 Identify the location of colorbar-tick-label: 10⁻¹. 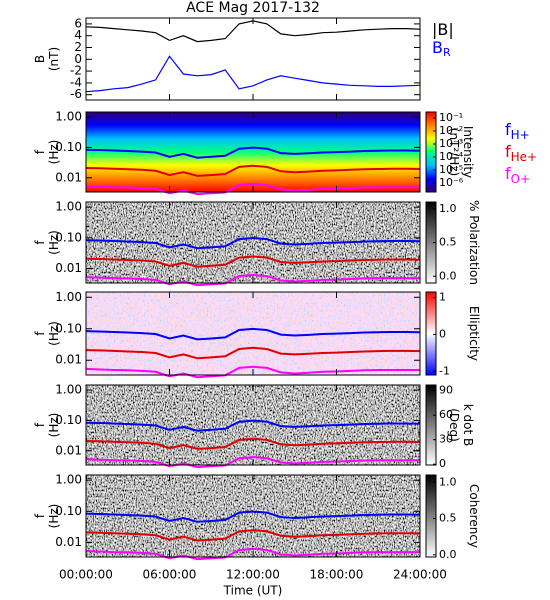
(451, 117).